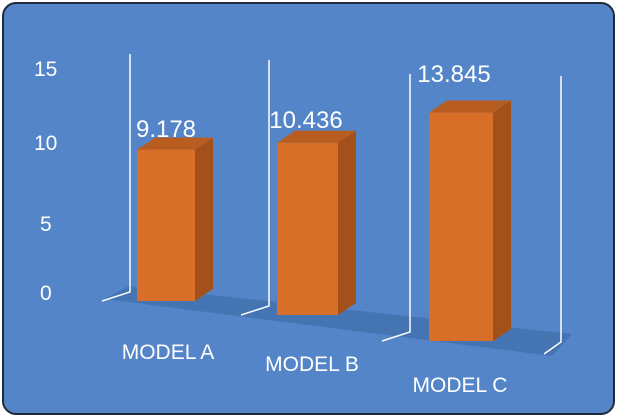  What do you see at coordinates (168, 352) in the screenshot?
I see `category-label: MODEL A` at bounding box center [168, 352].